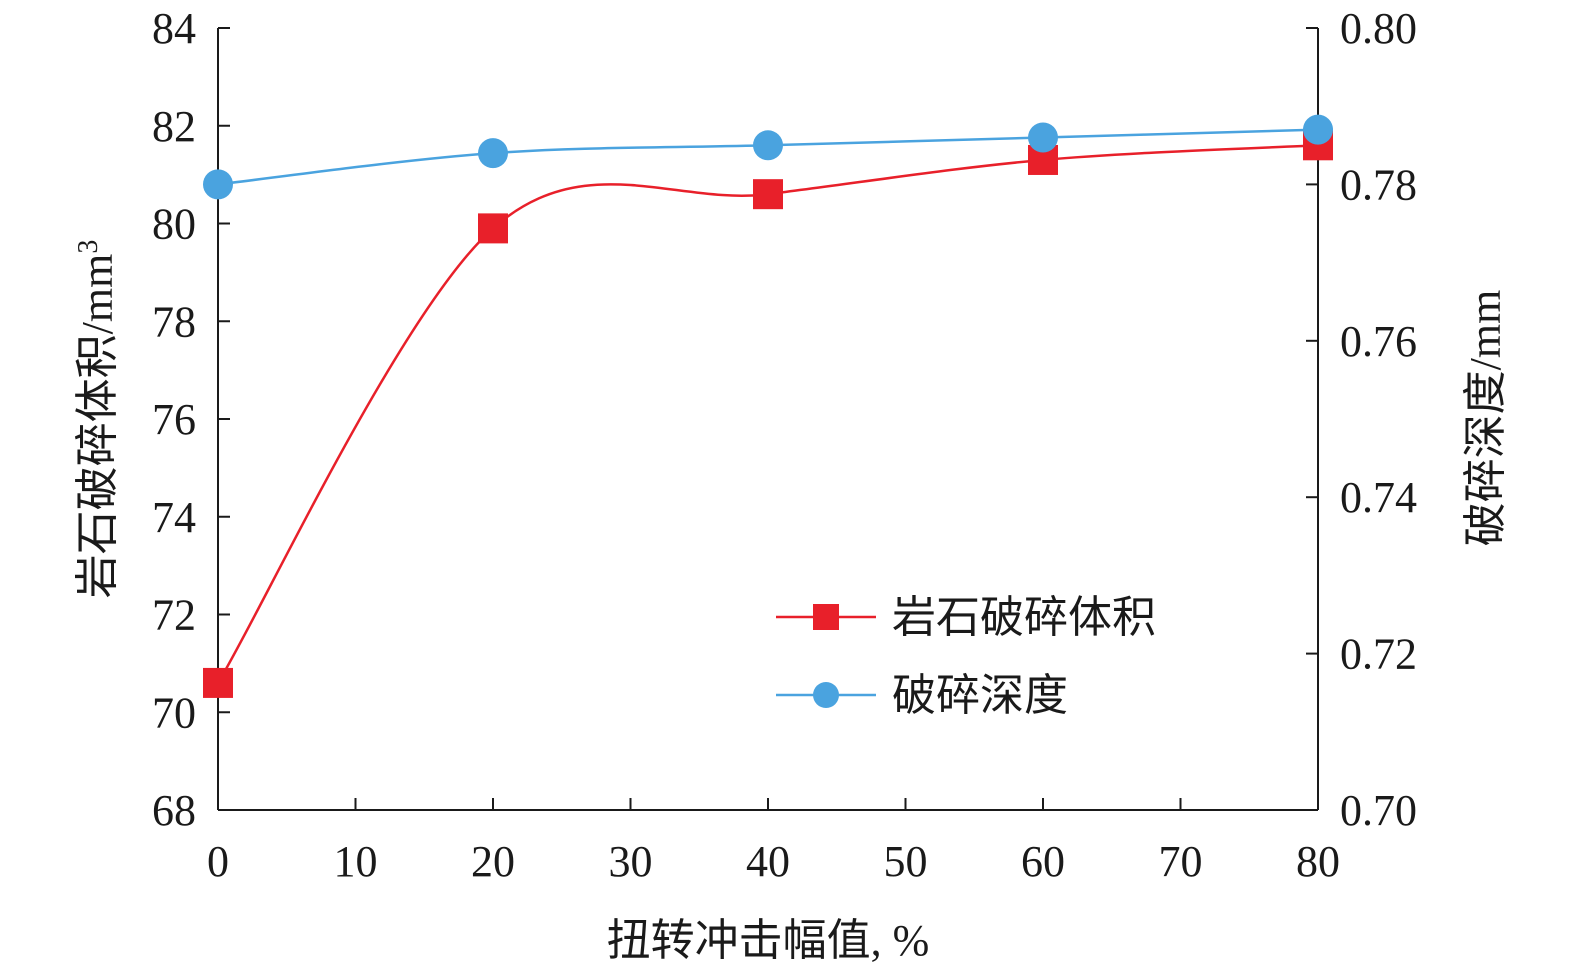  Describe the element at coordinates (1378, 341) in the screenshot. I see `y-right-tick-label: 0.76` at that location.